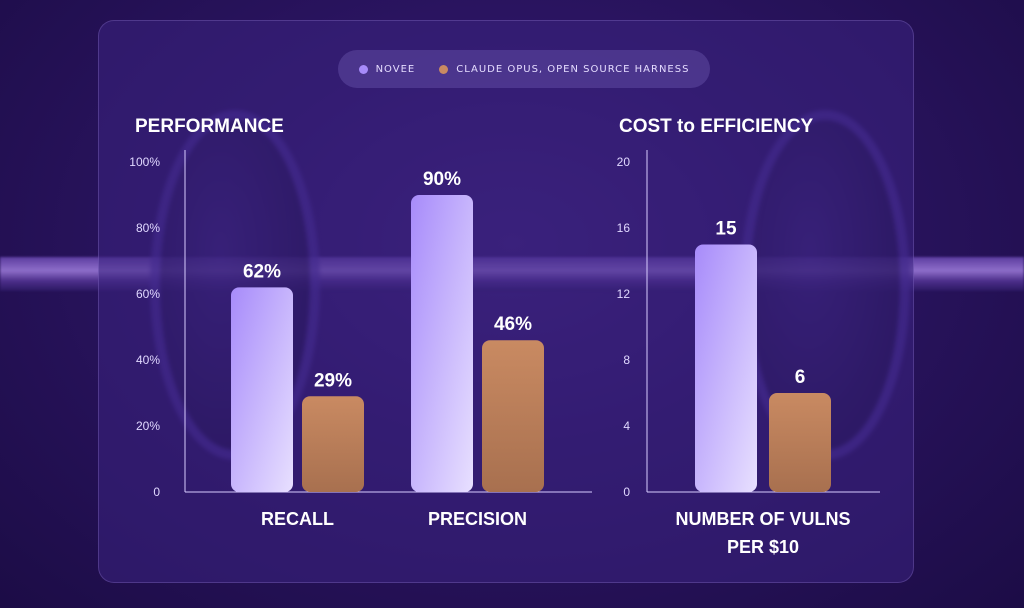 The image size is (1024, 608). I want to click on legend-swatch-claude, so click(444, 69).